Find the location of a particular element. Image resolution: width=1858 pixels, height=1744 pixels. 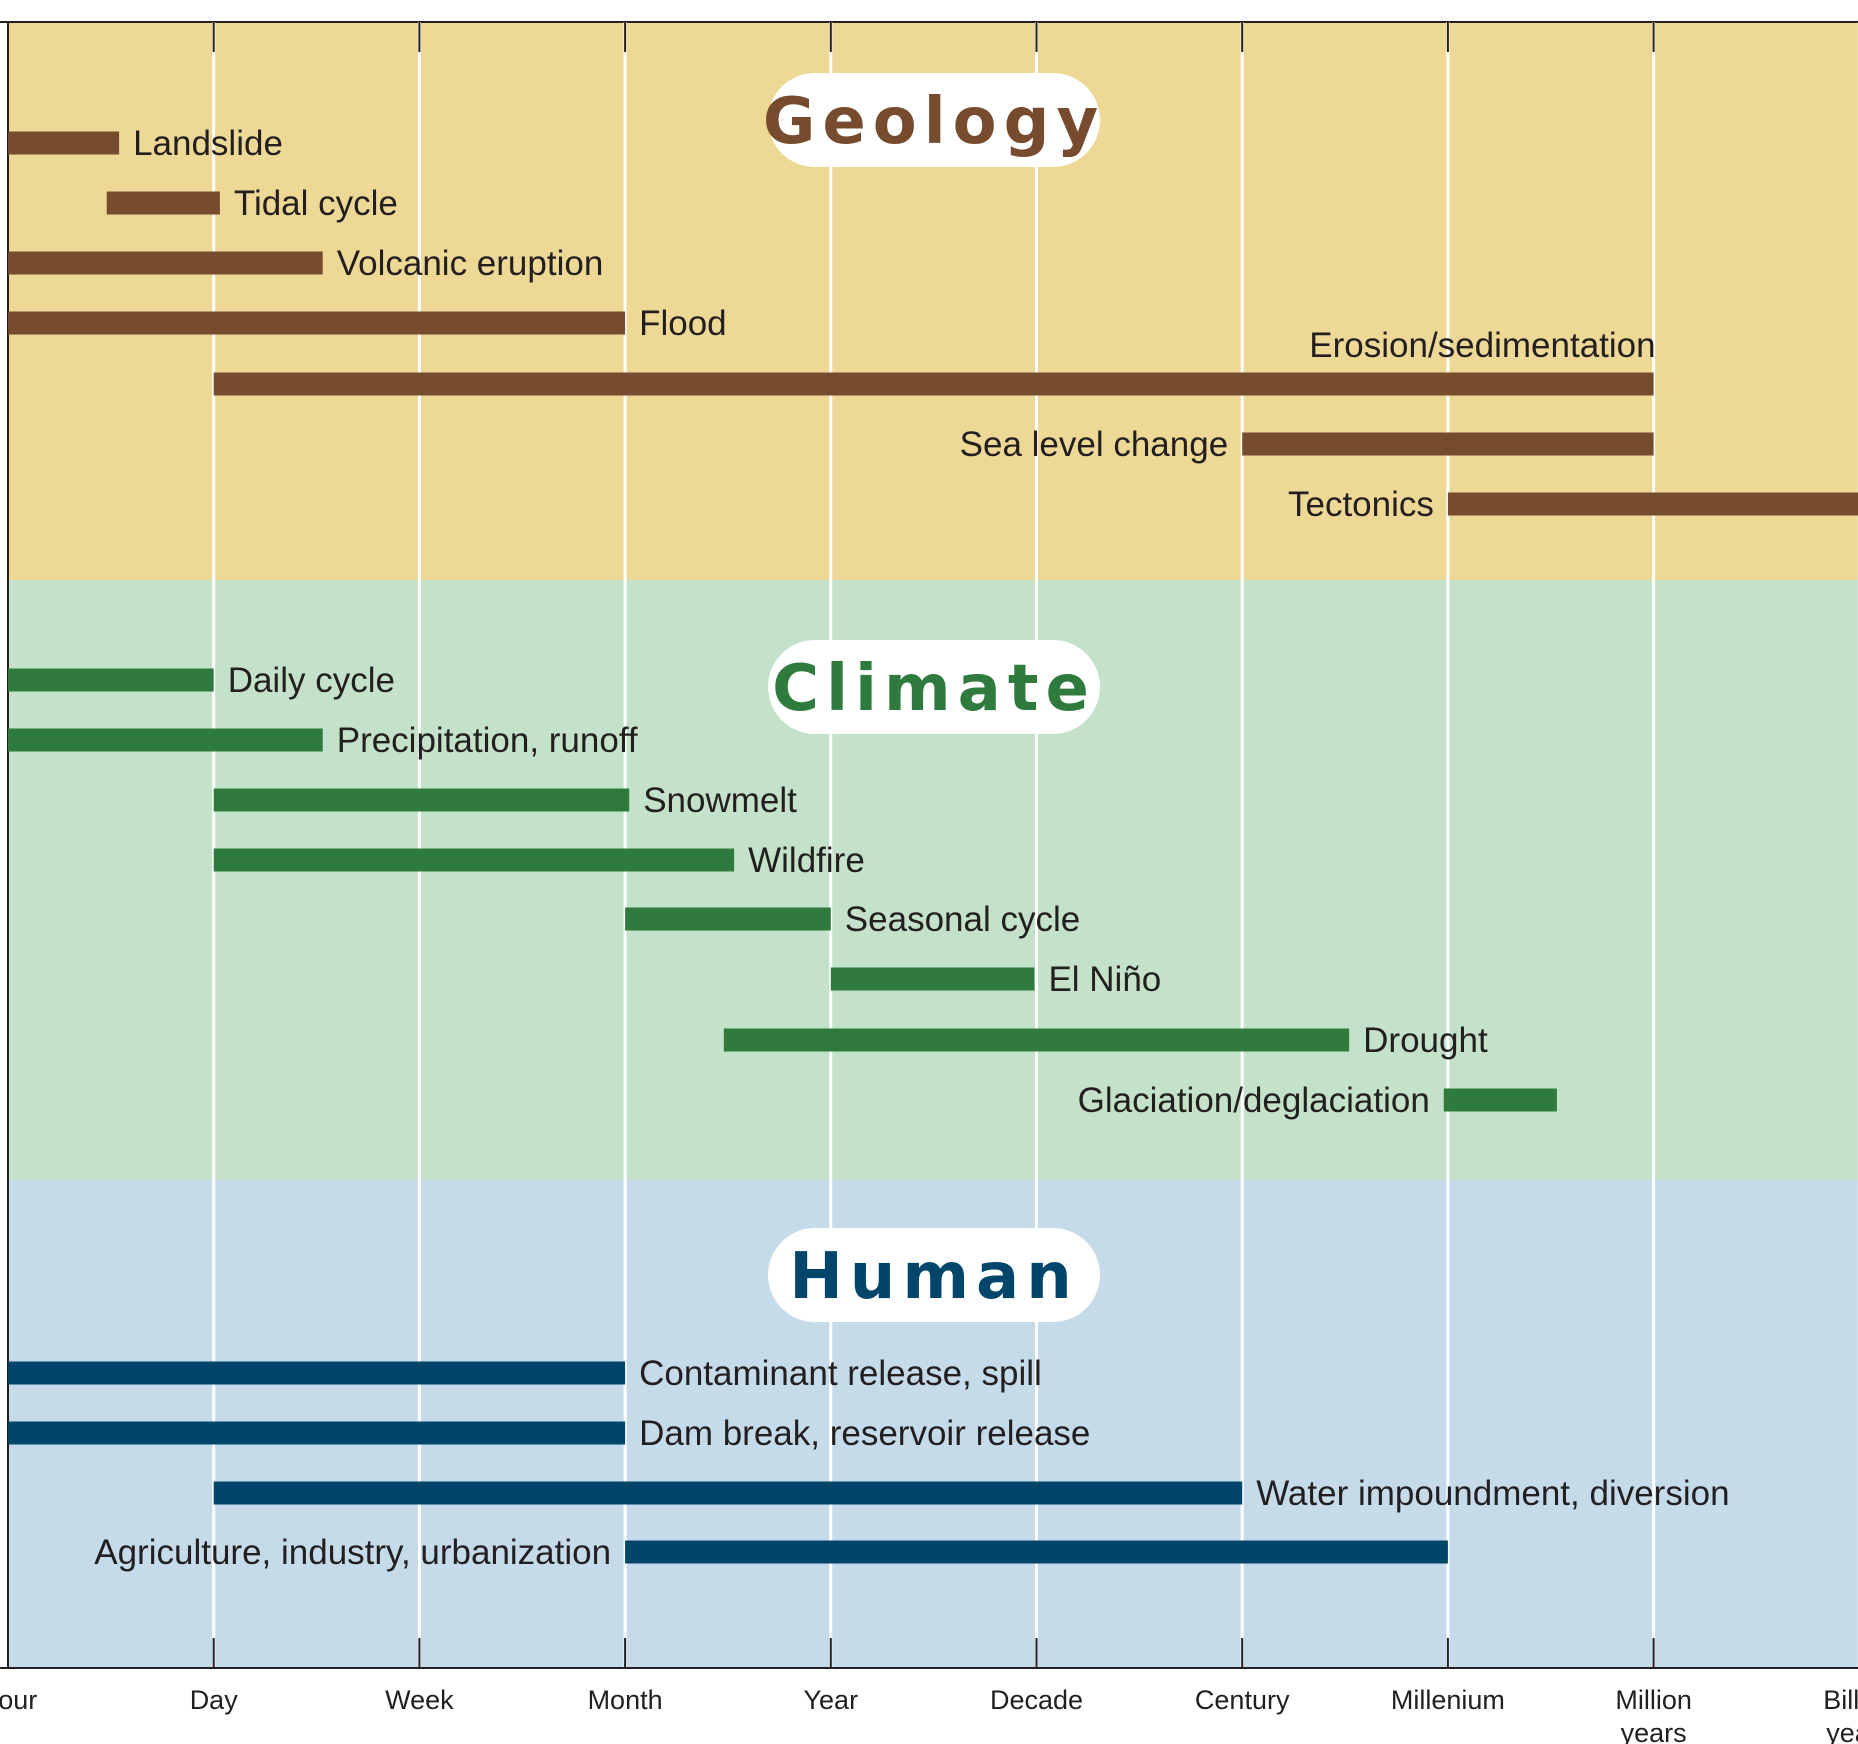

bar-label-erosion-sedimentation: Erosion/sedimentation is located at coordinates (1482, 345).